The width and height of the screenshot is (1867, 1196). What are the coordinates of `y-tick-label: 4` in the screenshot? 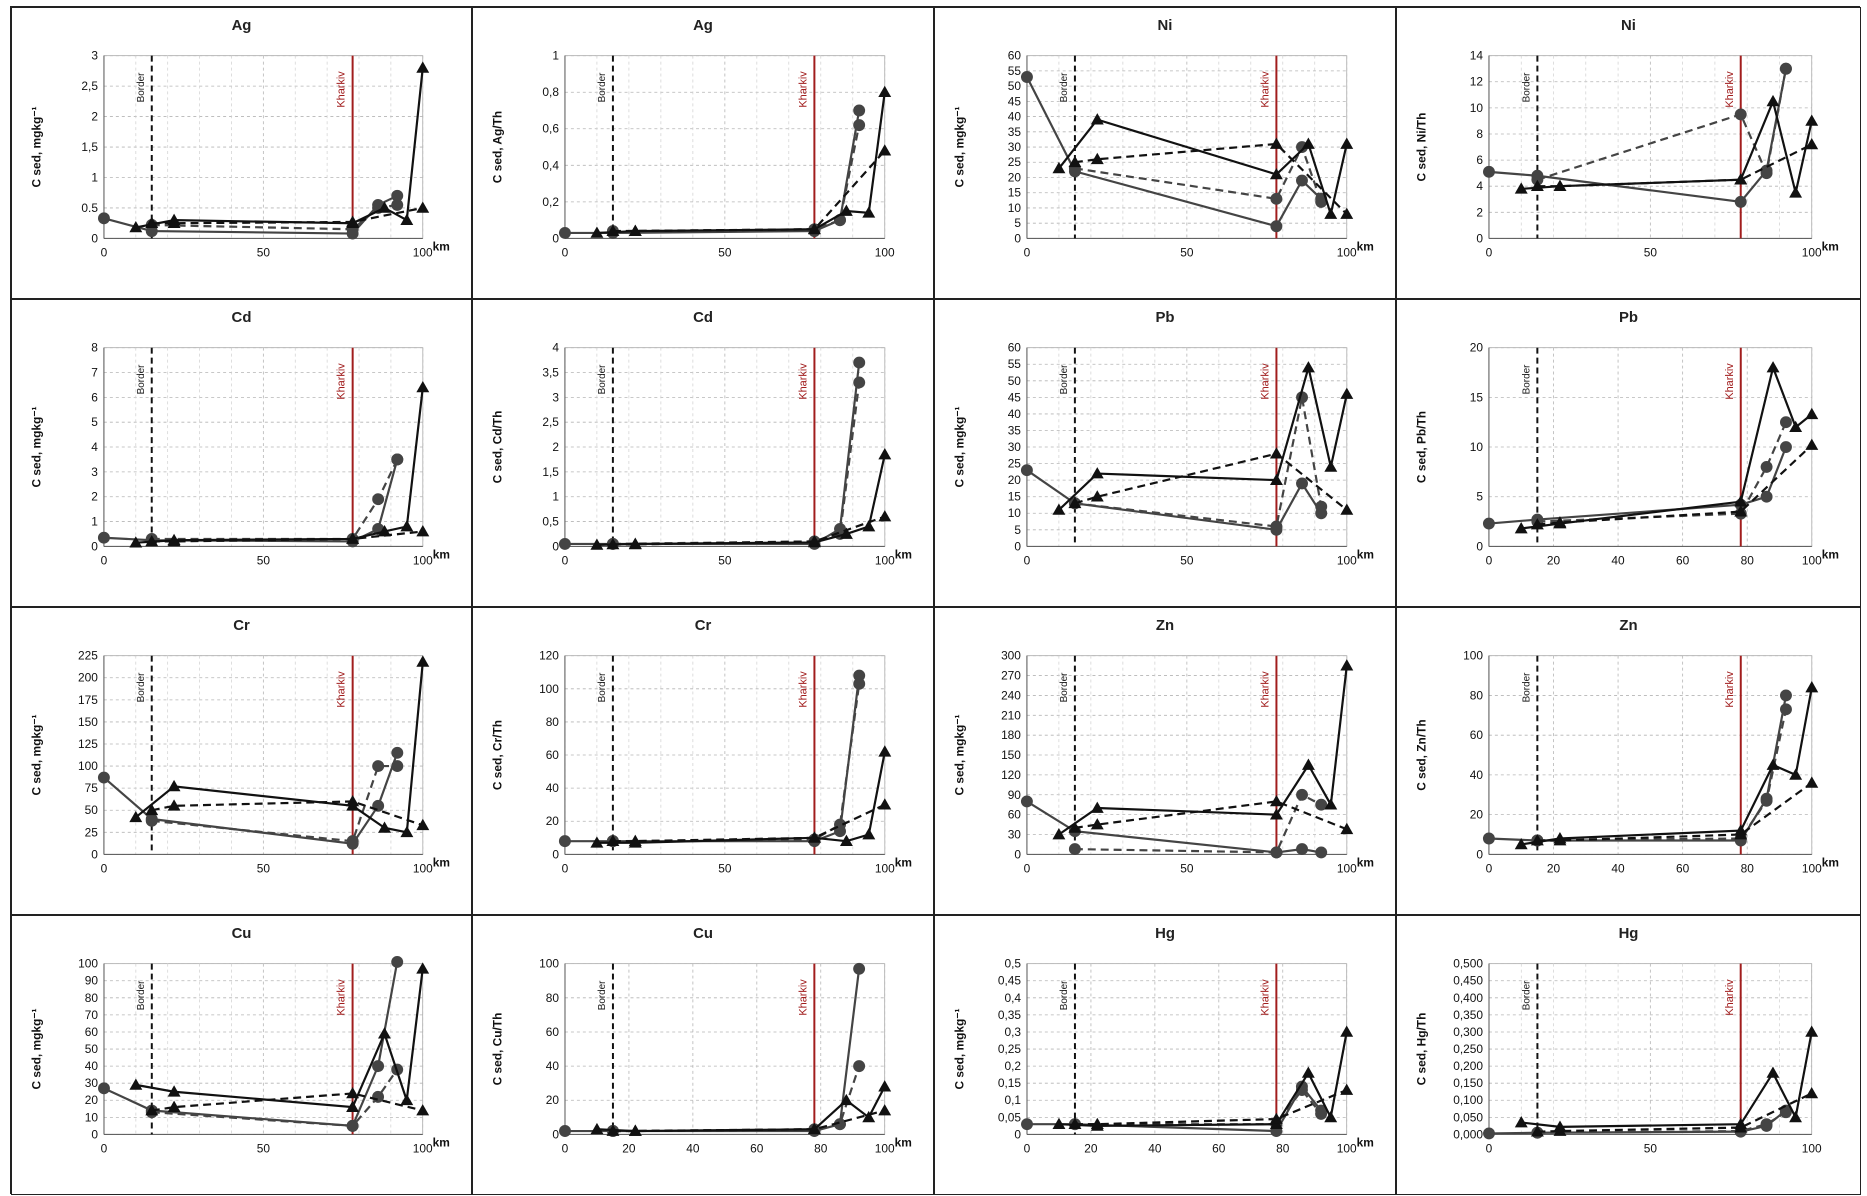 It's located at (94, 447).